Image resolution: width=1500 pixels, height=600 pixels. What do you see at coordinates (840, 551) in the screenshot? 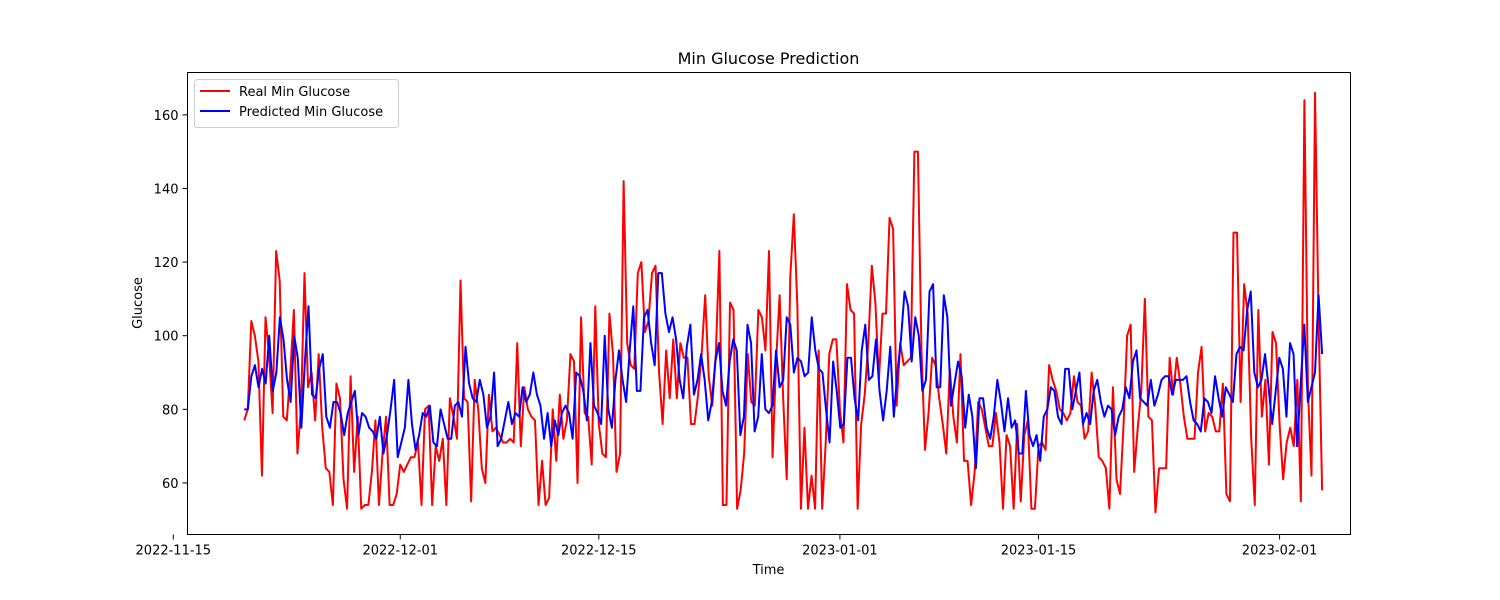
I see `x-tick-label: 2023-01-01` at bounding box center [840, 551].